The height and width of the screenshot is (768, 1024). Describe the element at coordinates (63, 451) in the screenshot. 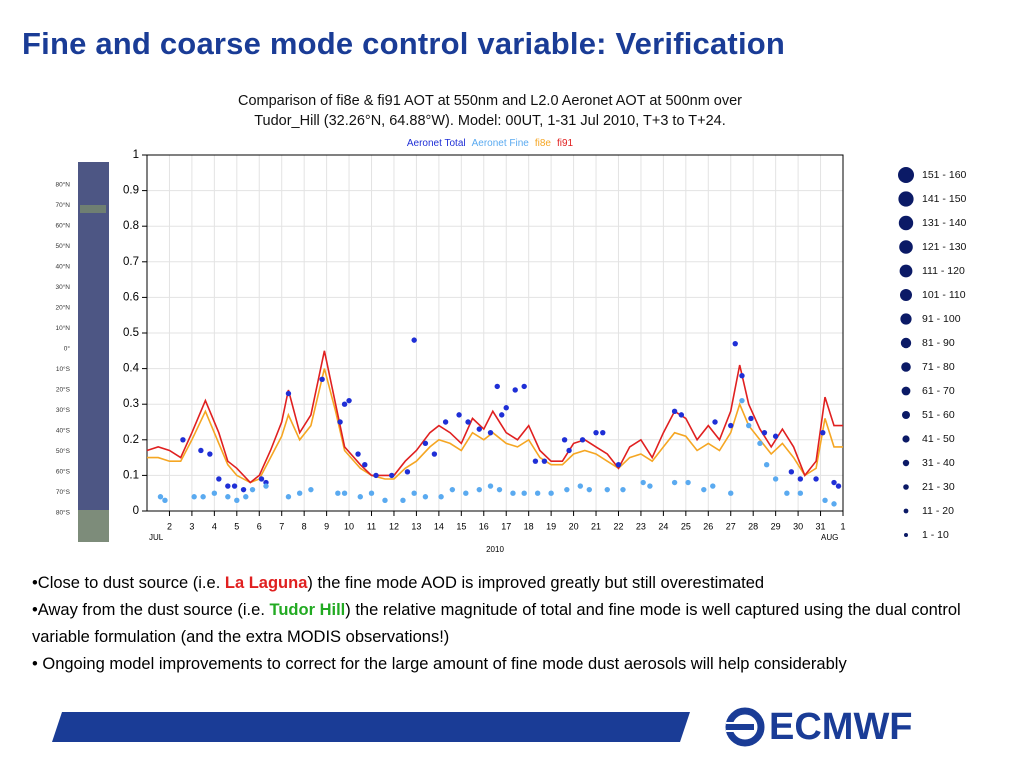

I see `map-label: 50°S` at that location.